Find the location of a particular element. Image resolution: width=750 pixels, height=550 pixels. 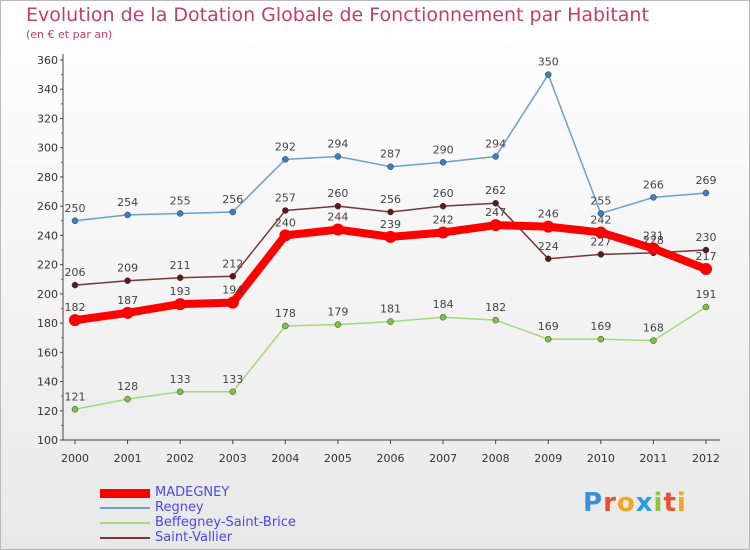

data-label: 182 is located at coordinates (75, 307).